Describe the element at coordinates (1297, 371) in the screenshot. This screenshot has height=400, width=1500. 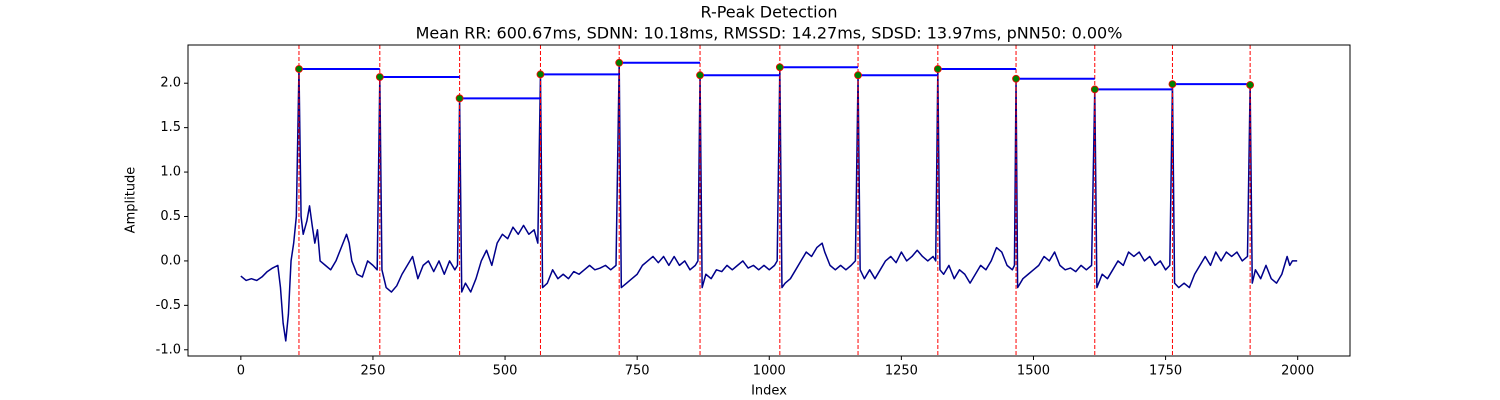
I see `x-tick-label: 2000` at that location.